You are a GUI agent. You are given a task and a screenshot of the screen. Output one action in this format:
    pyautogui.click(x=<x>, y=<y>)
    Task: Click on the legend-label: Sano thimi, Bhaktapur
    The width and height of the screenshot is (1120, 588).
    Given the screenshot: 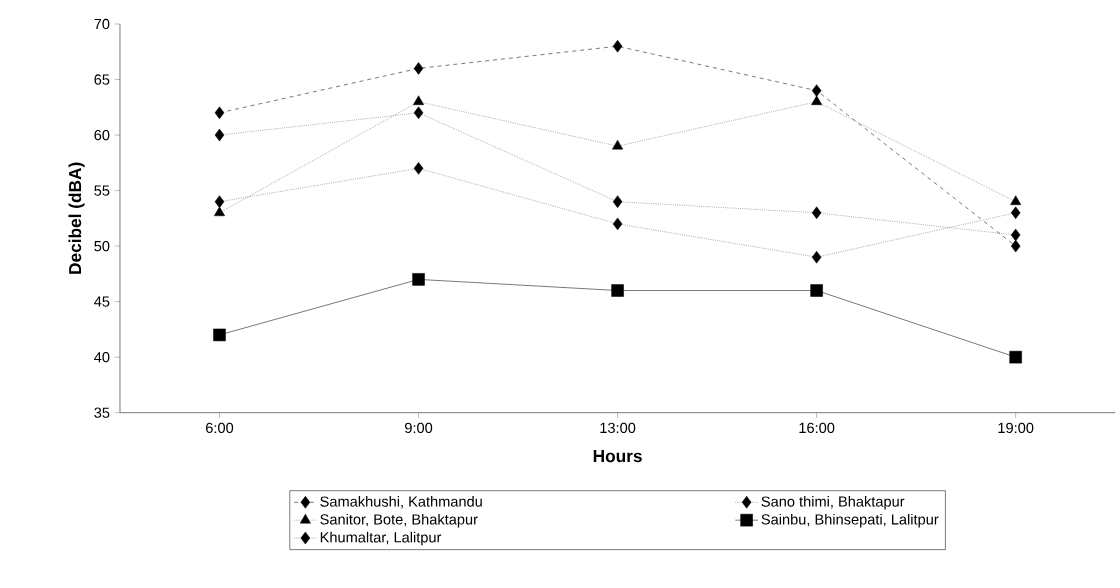 What is the action you would take?
    pyautogui.click(x=833, y=502)
    